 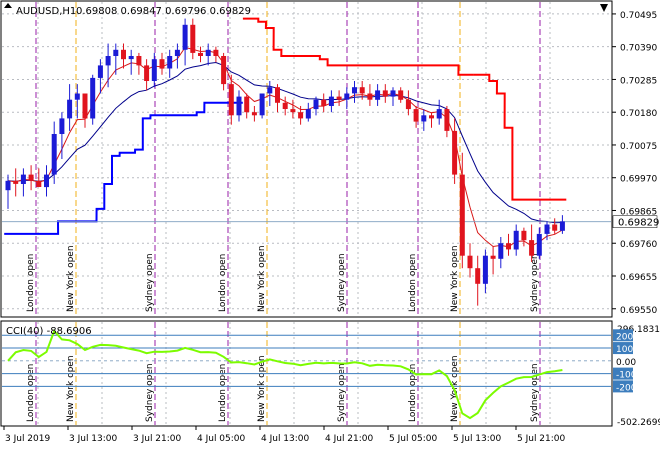 What do you see at coordinates (27, 439) in the screenshot?
I see `time-tick-label: 3 Jul 2019` at bounding box center [27, 439].